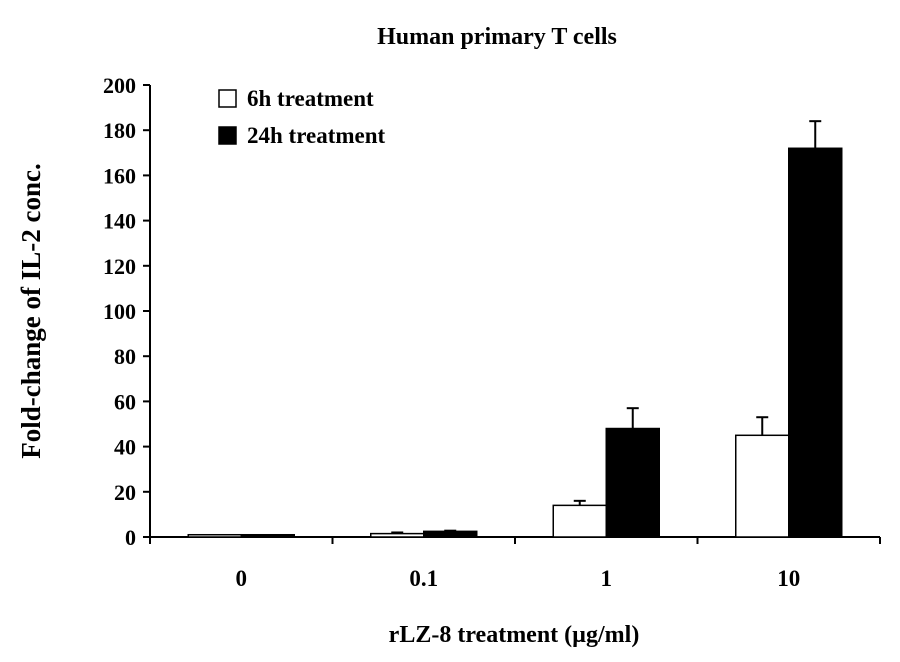  What do you see at coordinates (119, 85) in the screenshot?
I see `y-tick-label: 200` at bounding box center [119, 85].